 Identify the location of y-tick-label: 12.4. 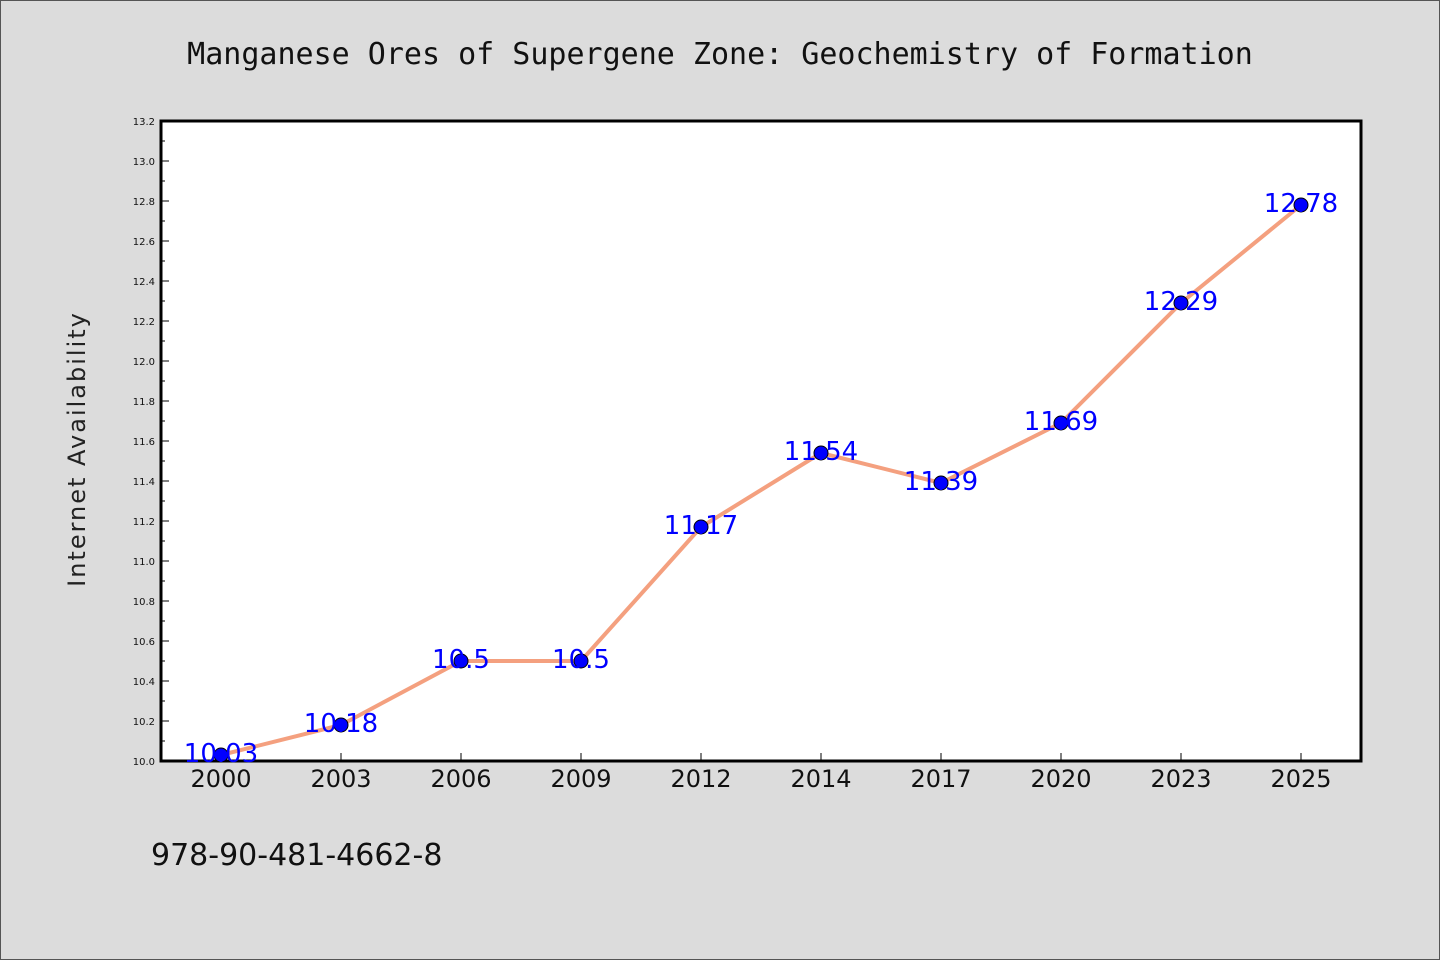
(144, 282).